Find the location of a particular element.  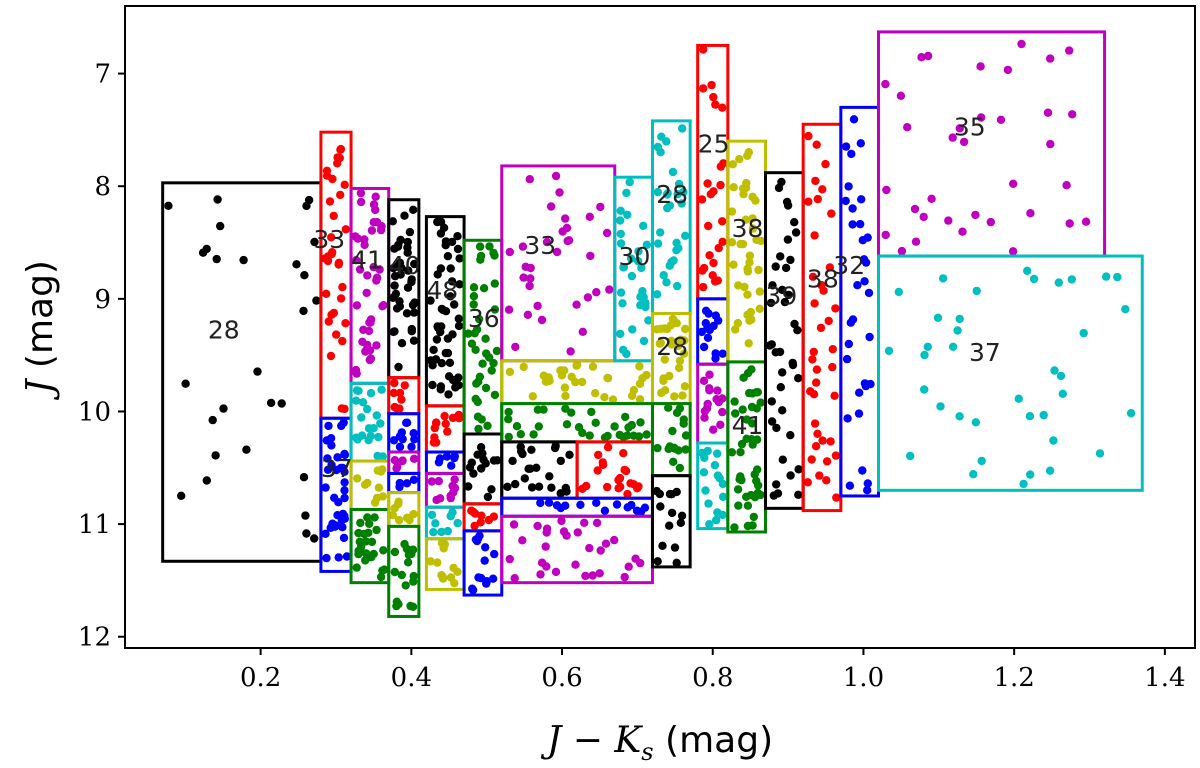

bin-count-label: 32 is located at coordinates (849, 265).